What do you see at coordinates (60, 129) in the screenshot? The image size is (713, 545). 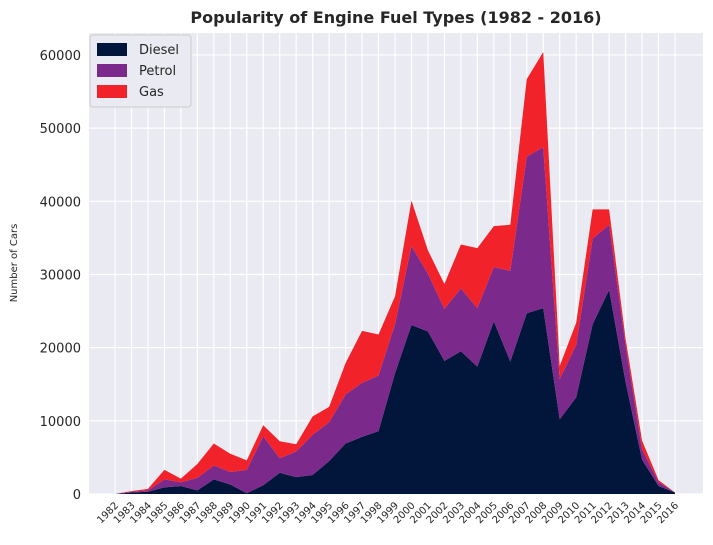 I see `y-tick-label: 50000` at bounding box center [60, 129].